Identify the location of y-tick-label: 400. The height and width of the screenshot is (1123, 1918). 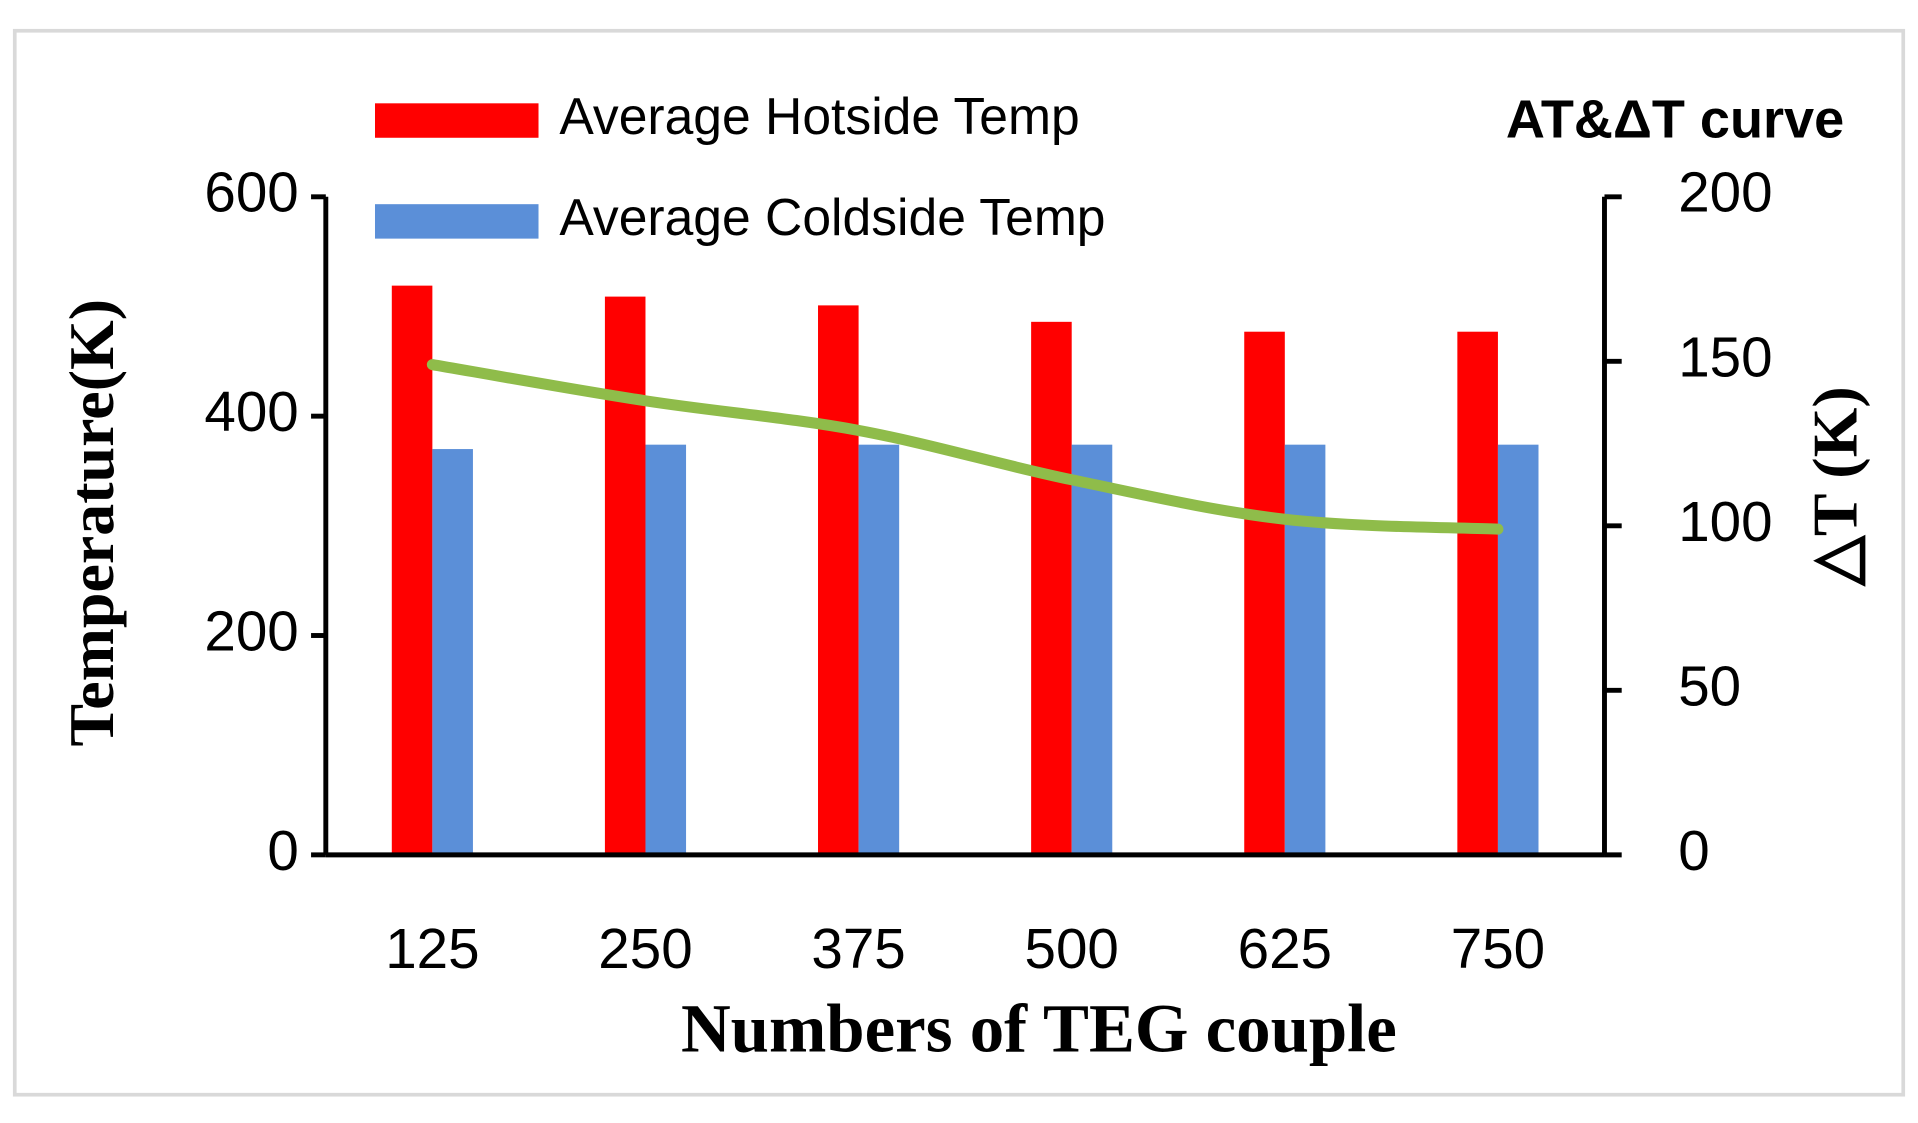
(251, 411).